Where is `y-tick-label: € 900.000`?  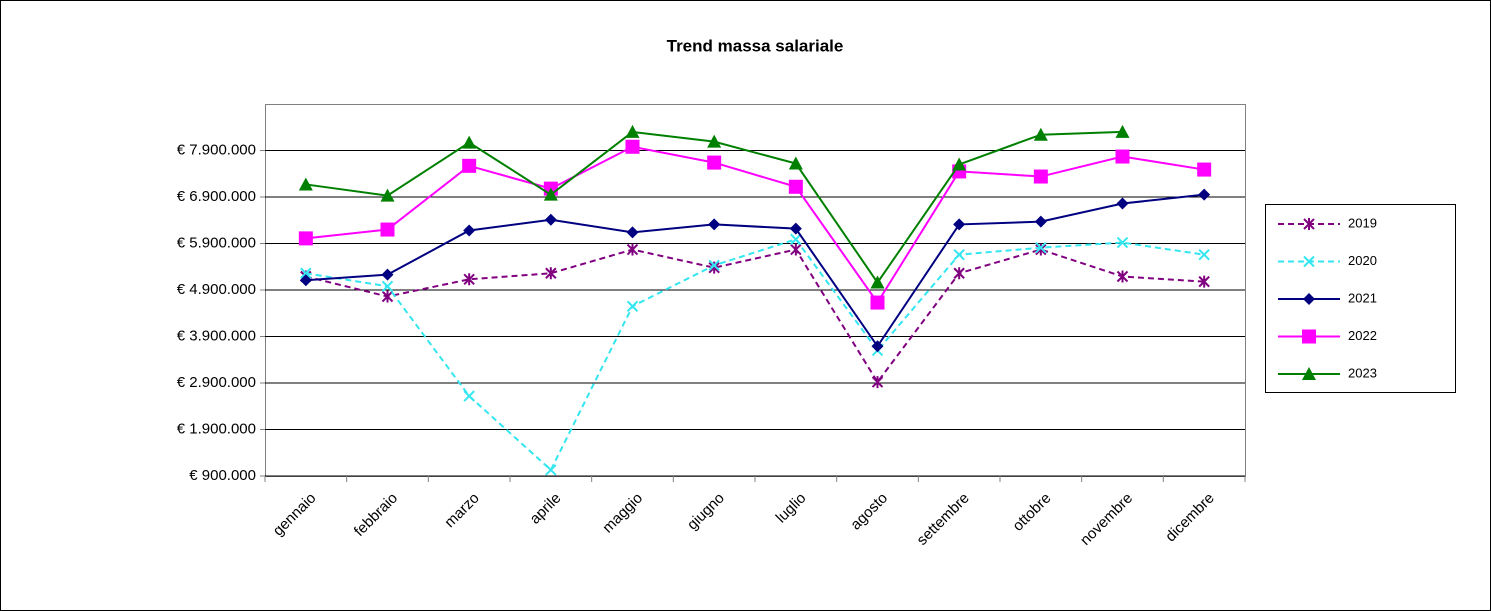
y-tick-label: € 900.000 is located at coordinates (222, 475).